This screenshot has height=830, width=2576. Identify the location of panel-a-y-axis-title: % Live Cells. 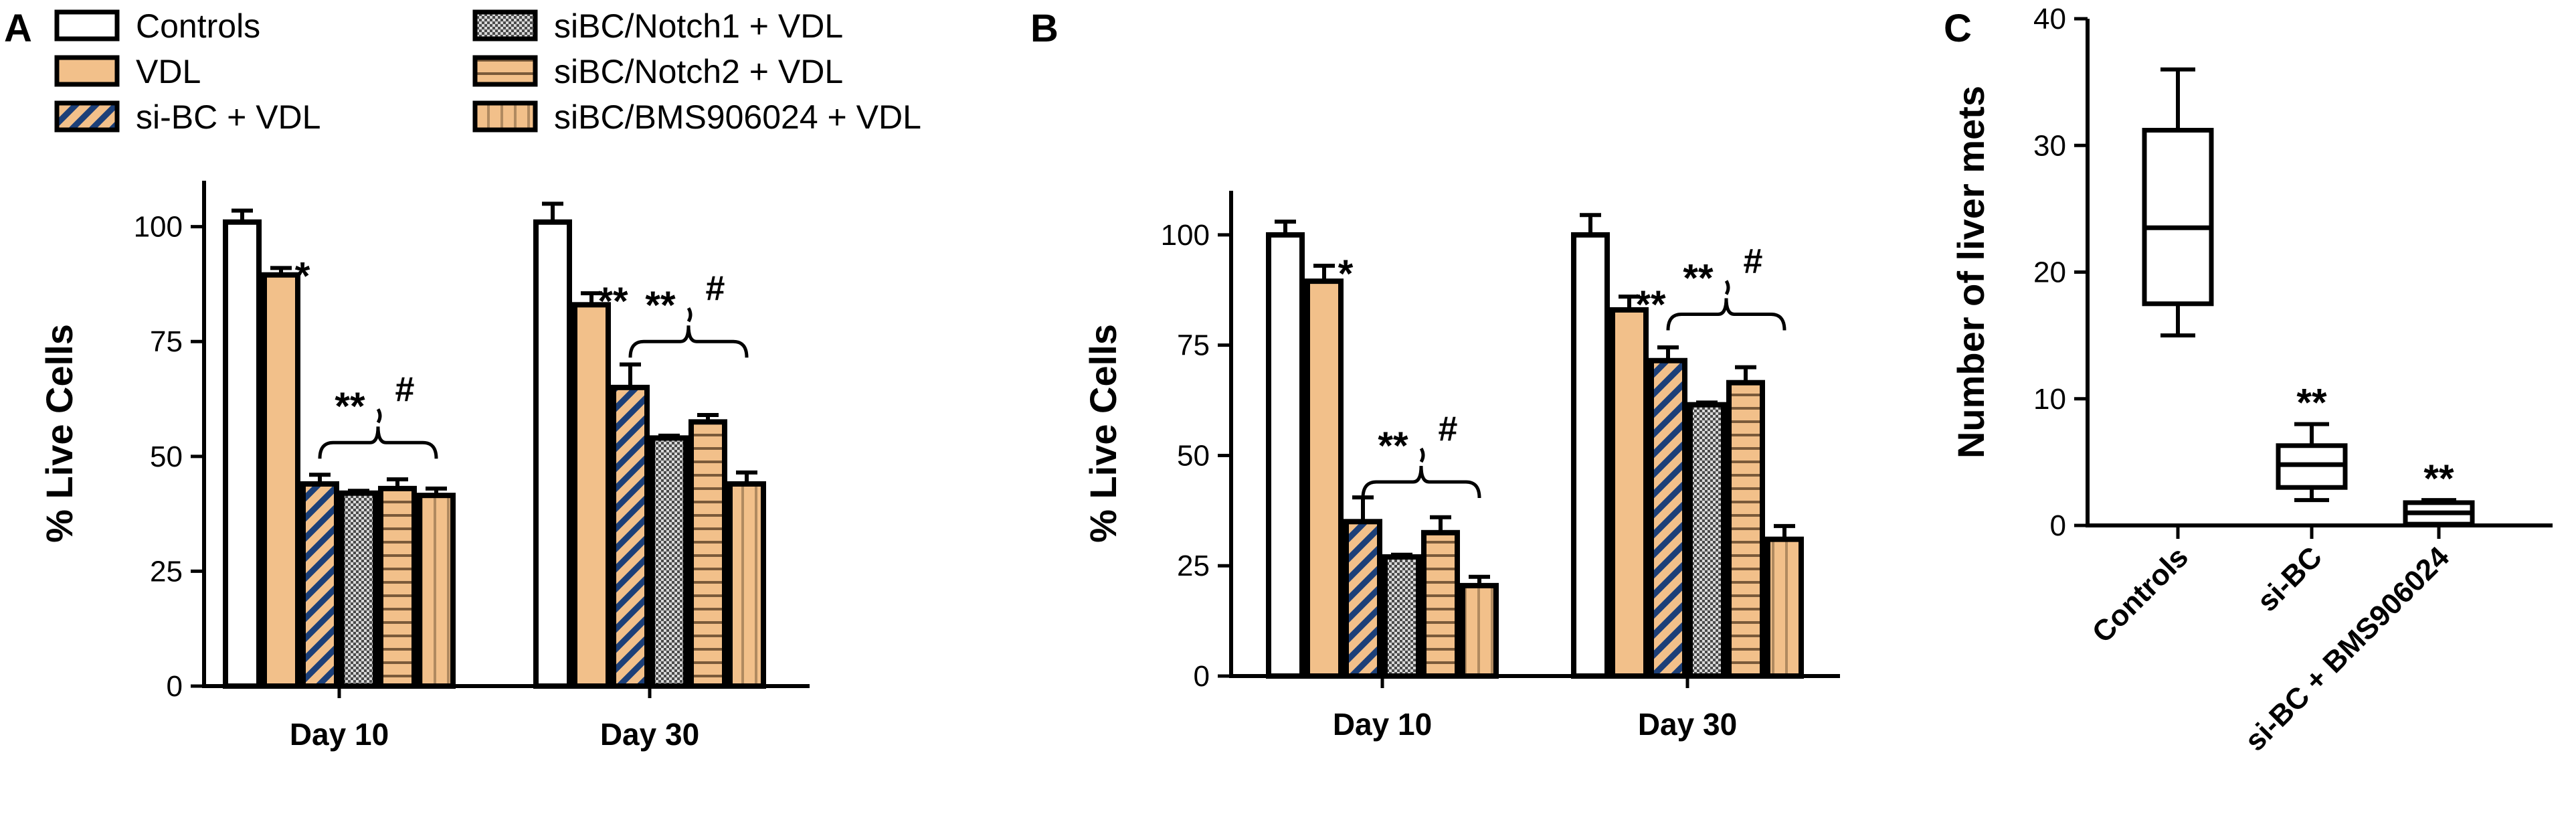
(59, 433).